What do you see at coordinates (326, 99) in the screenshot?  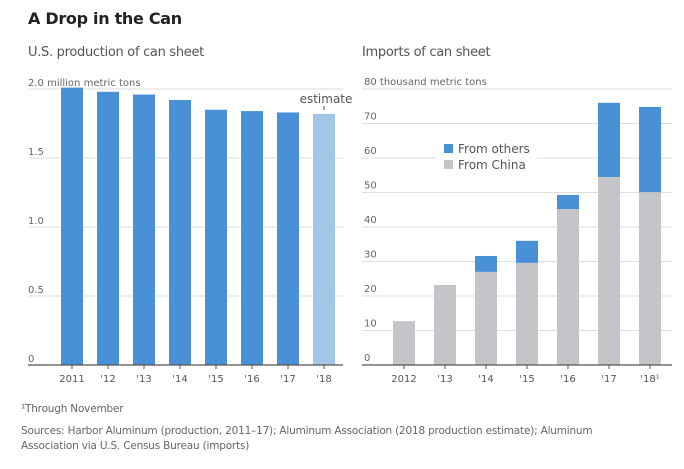 I see `estimate-annotation: estimate` at bounding box center [326, 99].